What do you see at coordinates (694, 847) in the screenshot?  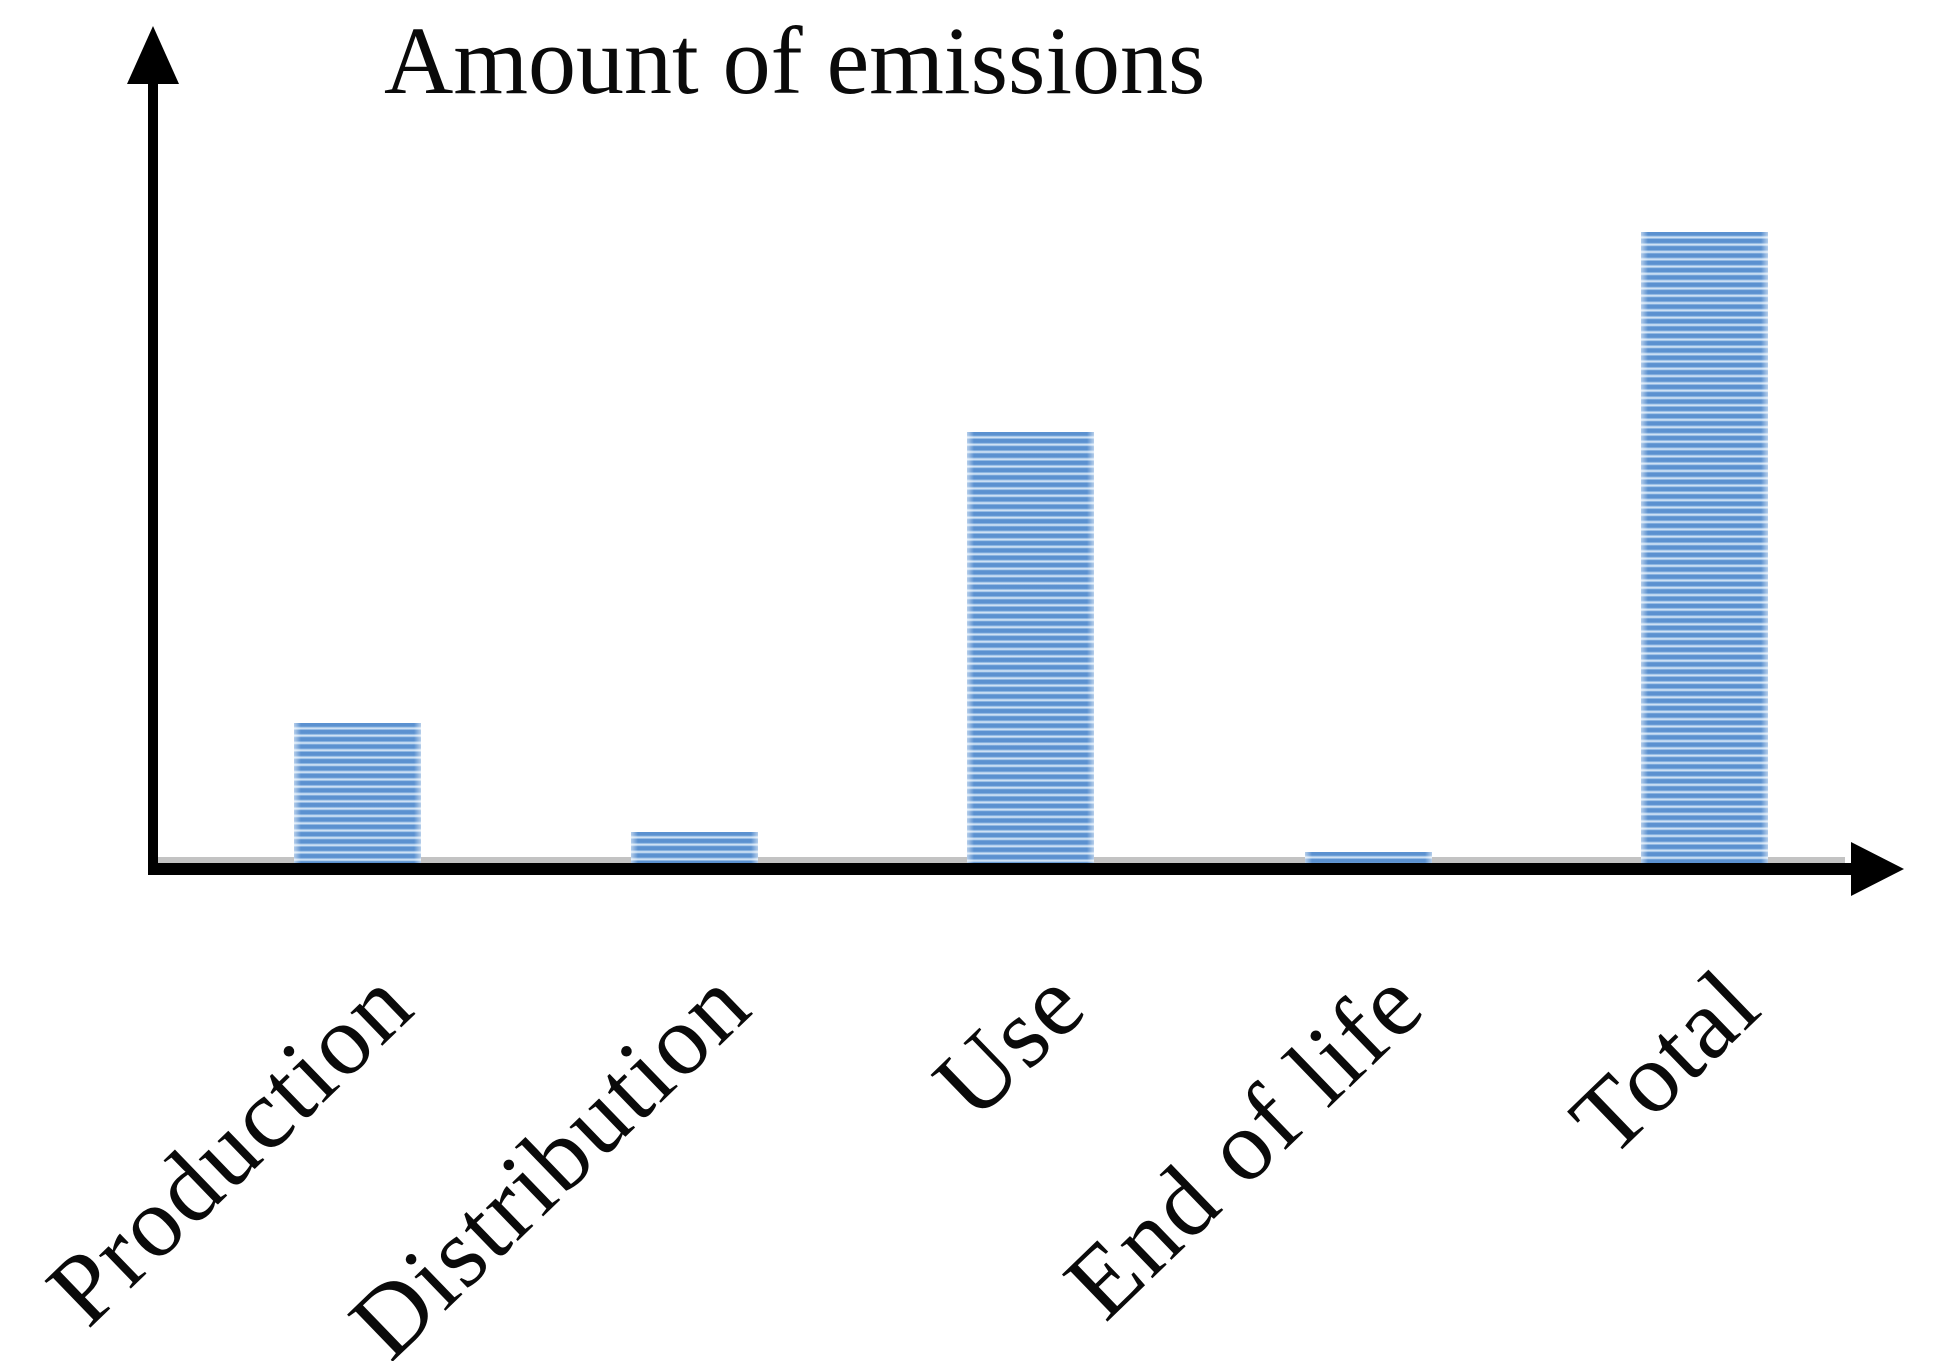 I see `bar-distribution` at bounding box center [694, 847].